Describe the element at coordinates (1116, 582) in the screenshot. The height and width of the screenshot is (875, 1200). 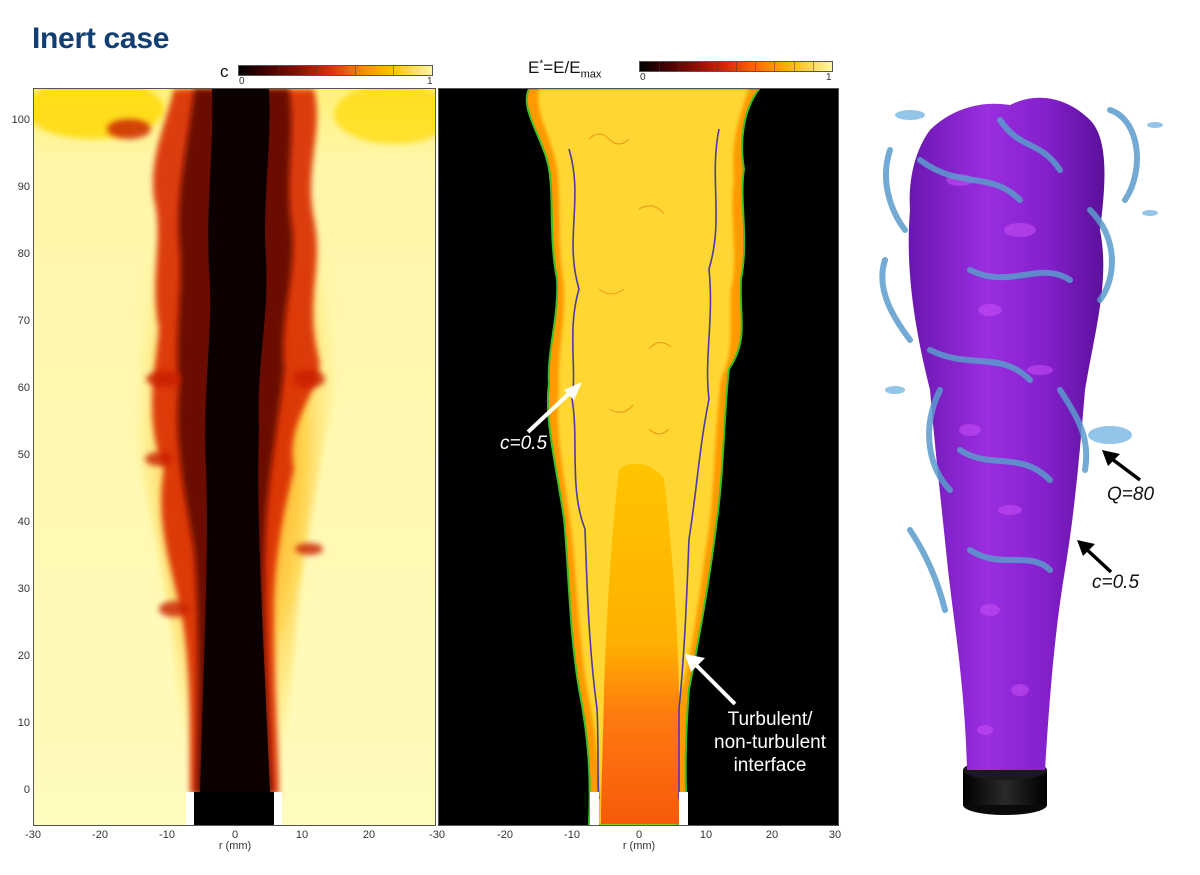
I see `annotation-c-iso-3d: c=0.5` at that location.